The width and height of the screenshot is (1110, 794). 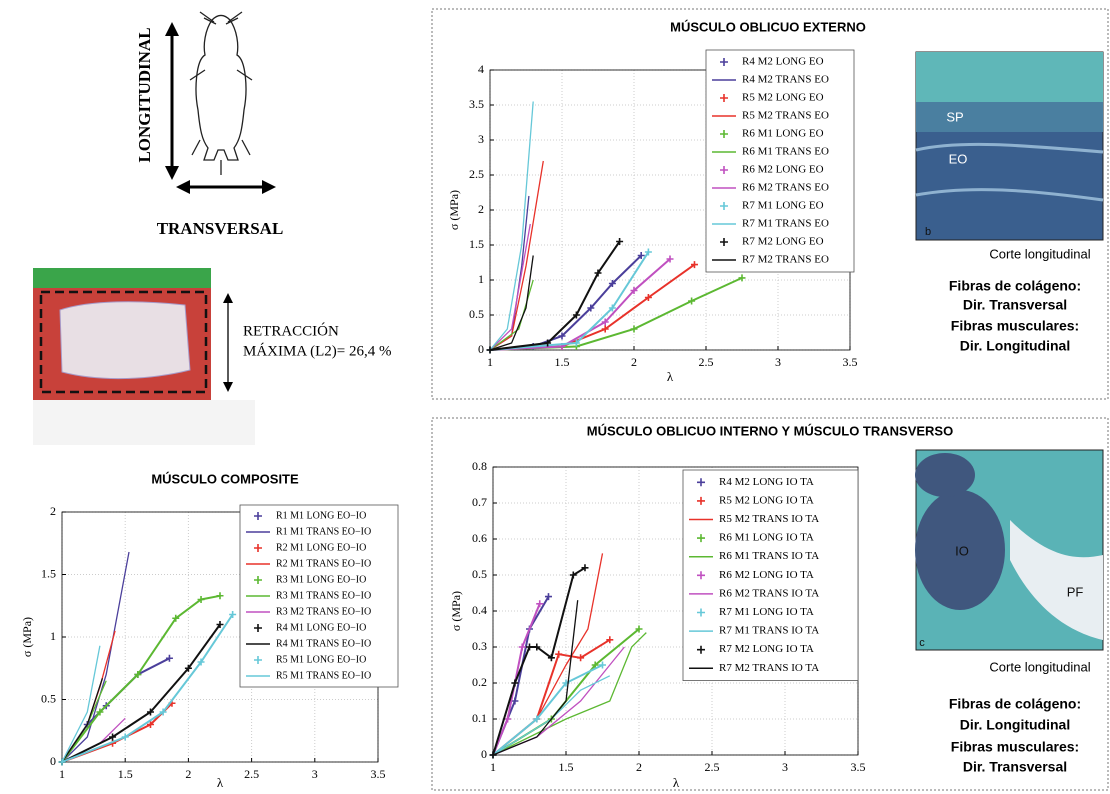 I want to click on histology-image, so click(x=1009, y=146).